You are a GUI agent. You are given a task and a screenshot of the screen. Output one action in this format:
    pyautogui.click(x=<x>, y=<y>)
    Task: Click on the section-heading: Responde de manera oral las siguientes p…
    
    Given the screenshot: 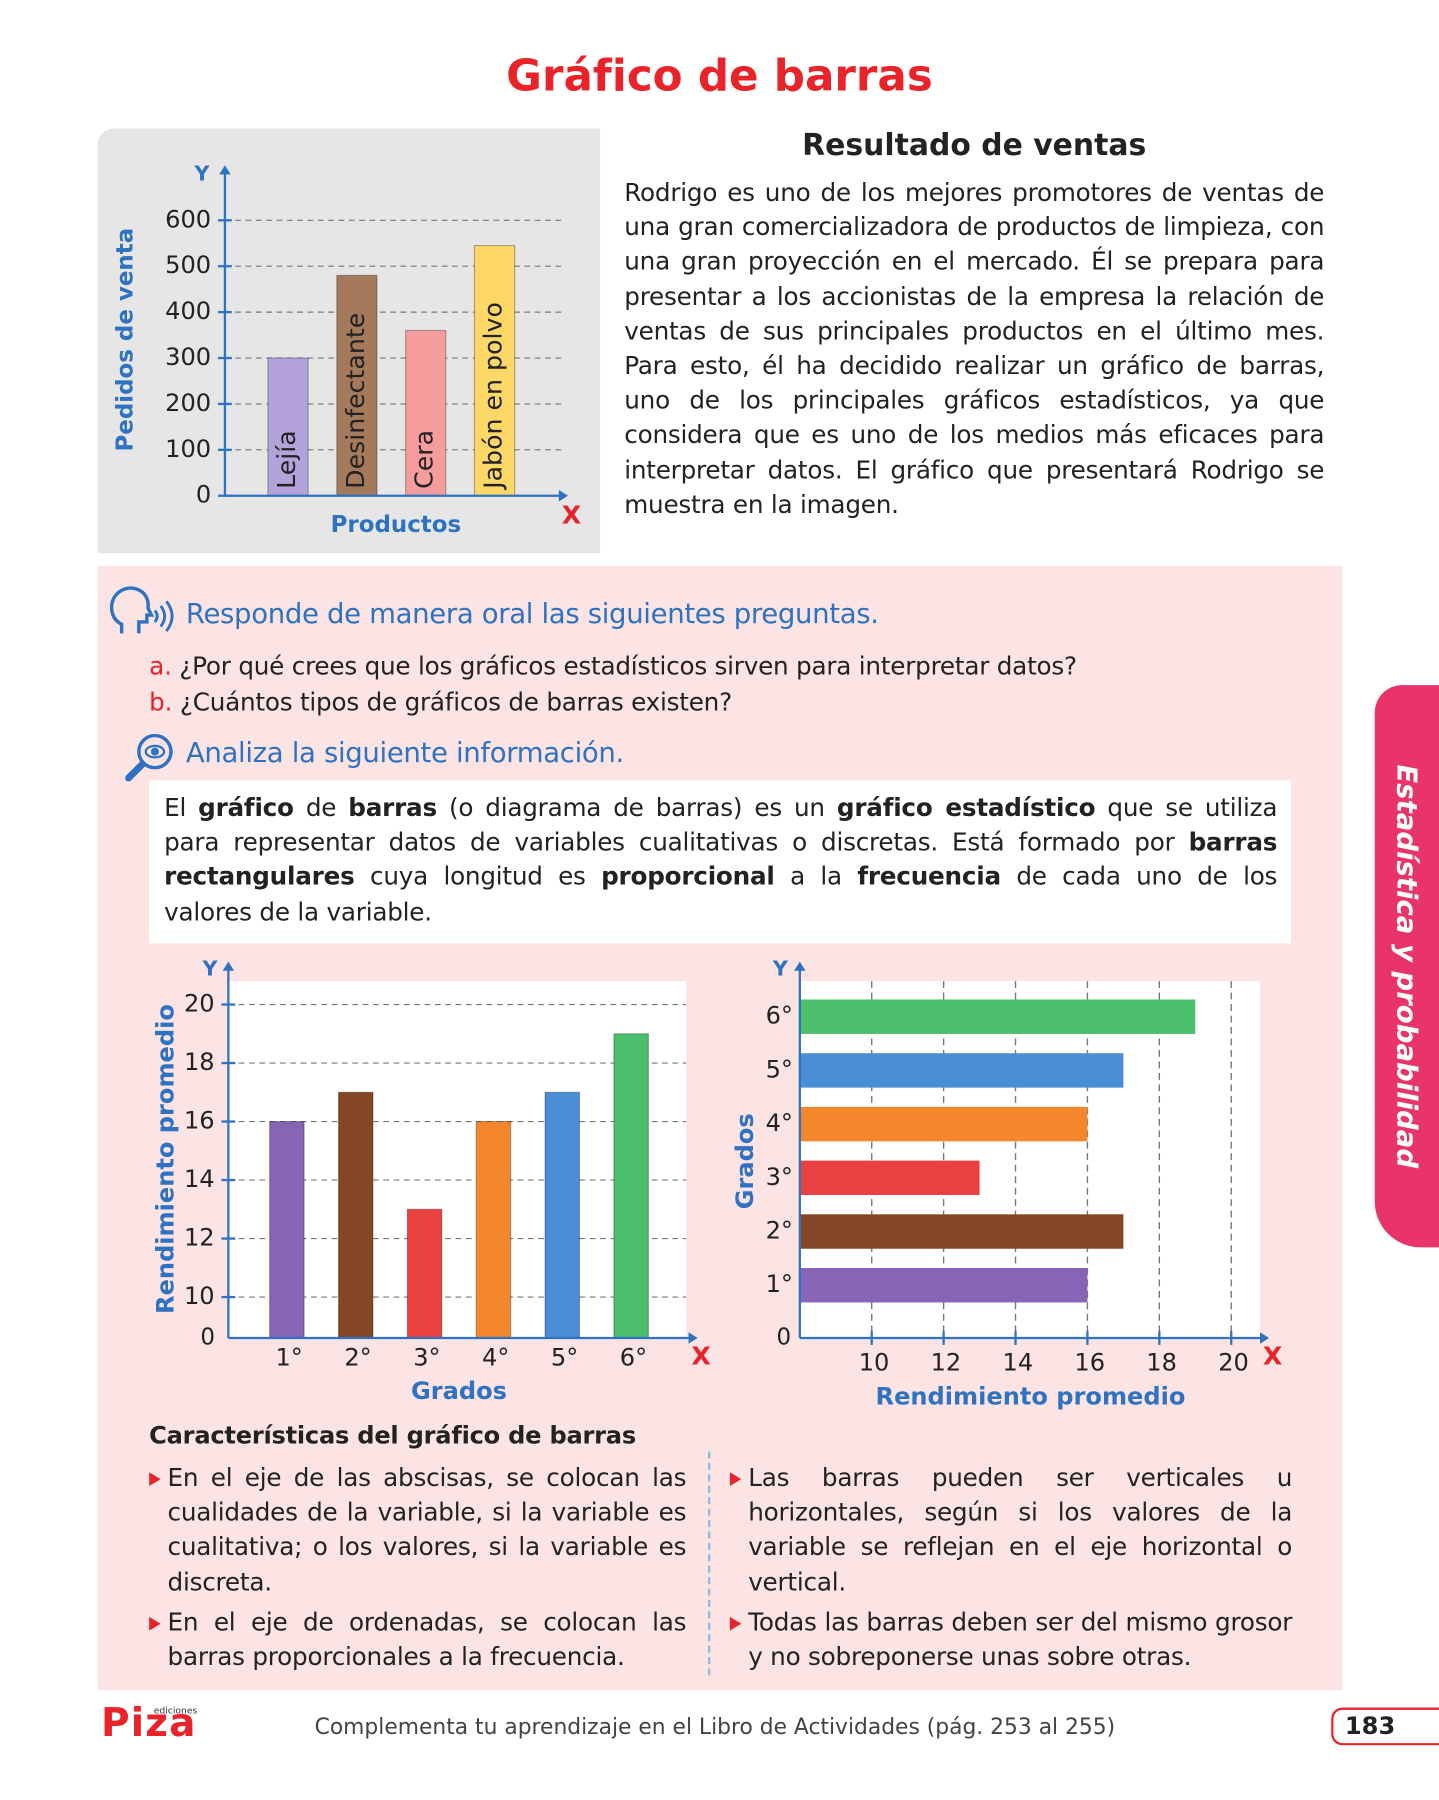 What is the action you would take?
    pyautogui.click(x=532, y=613)
    